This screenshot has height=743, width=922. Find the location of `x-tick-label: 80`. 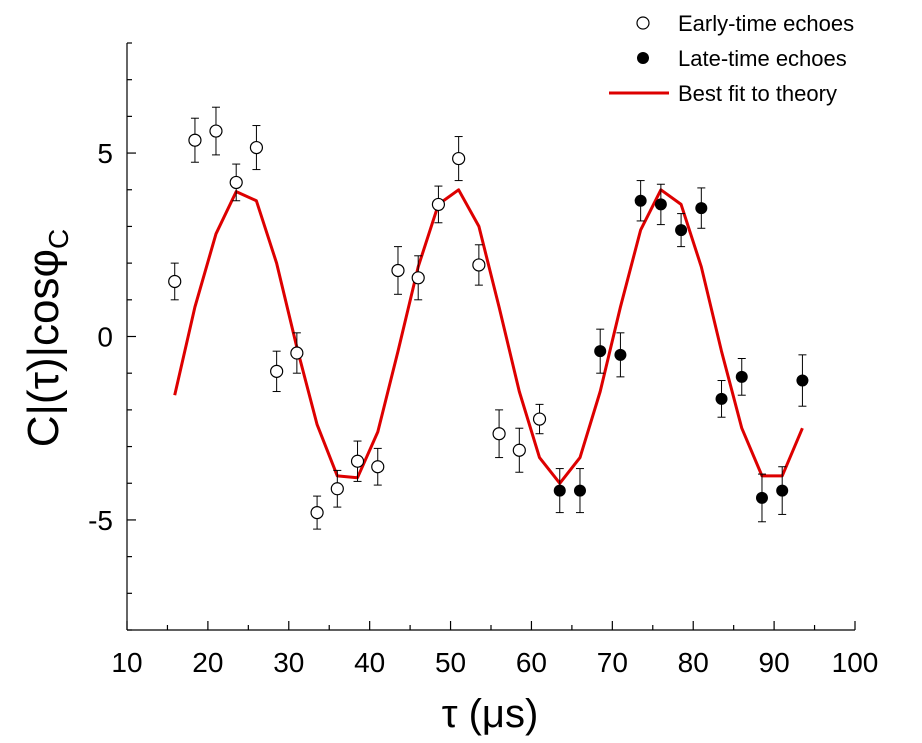

x-tick-label: 80 is located at coordinates (693, 662).